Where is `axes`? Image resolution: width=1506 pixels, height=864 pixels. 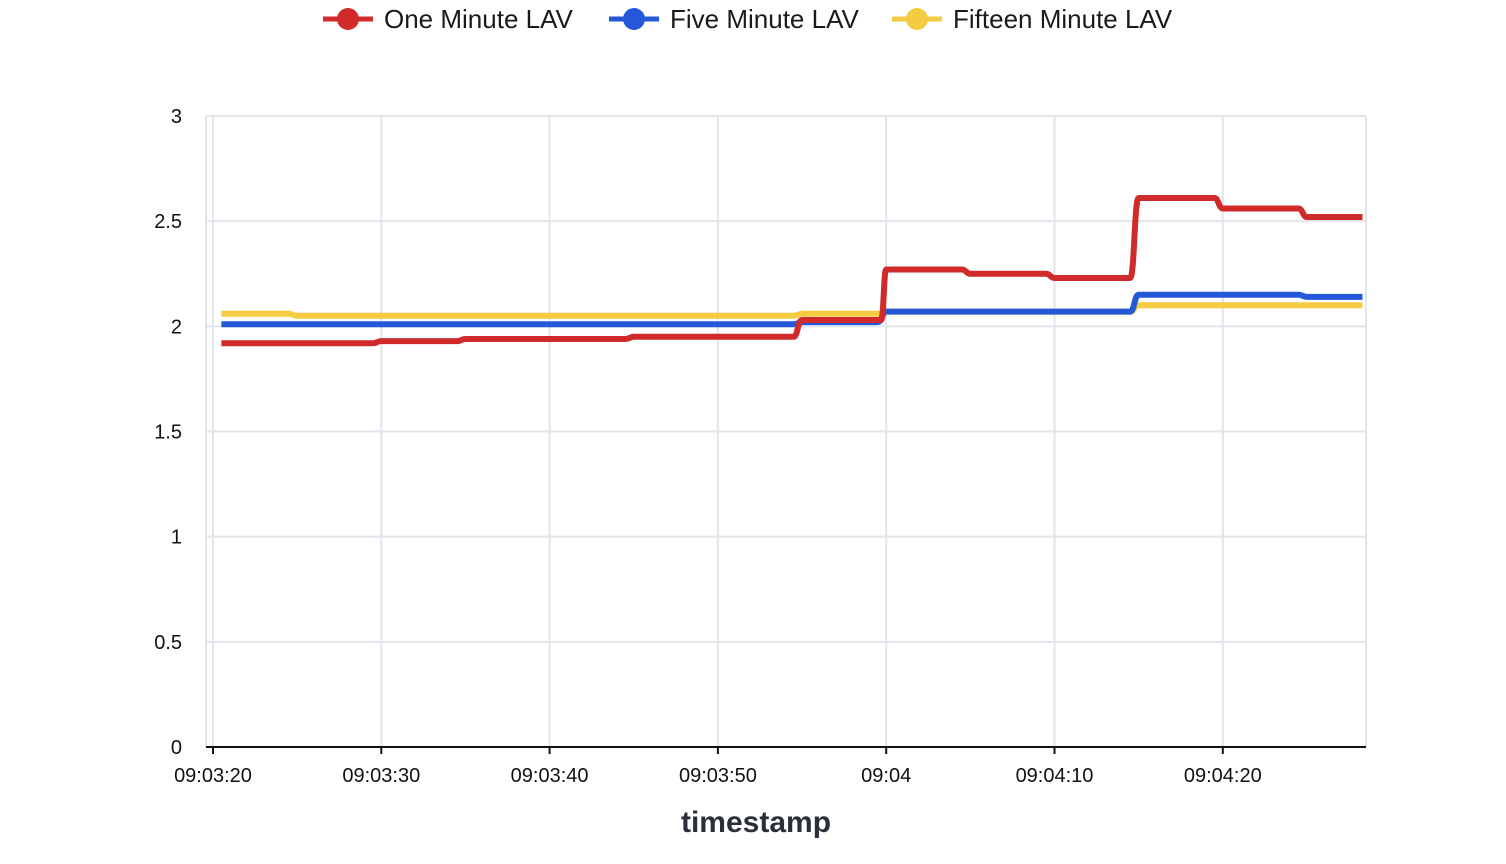 axes is located at coordinates (786, 750).